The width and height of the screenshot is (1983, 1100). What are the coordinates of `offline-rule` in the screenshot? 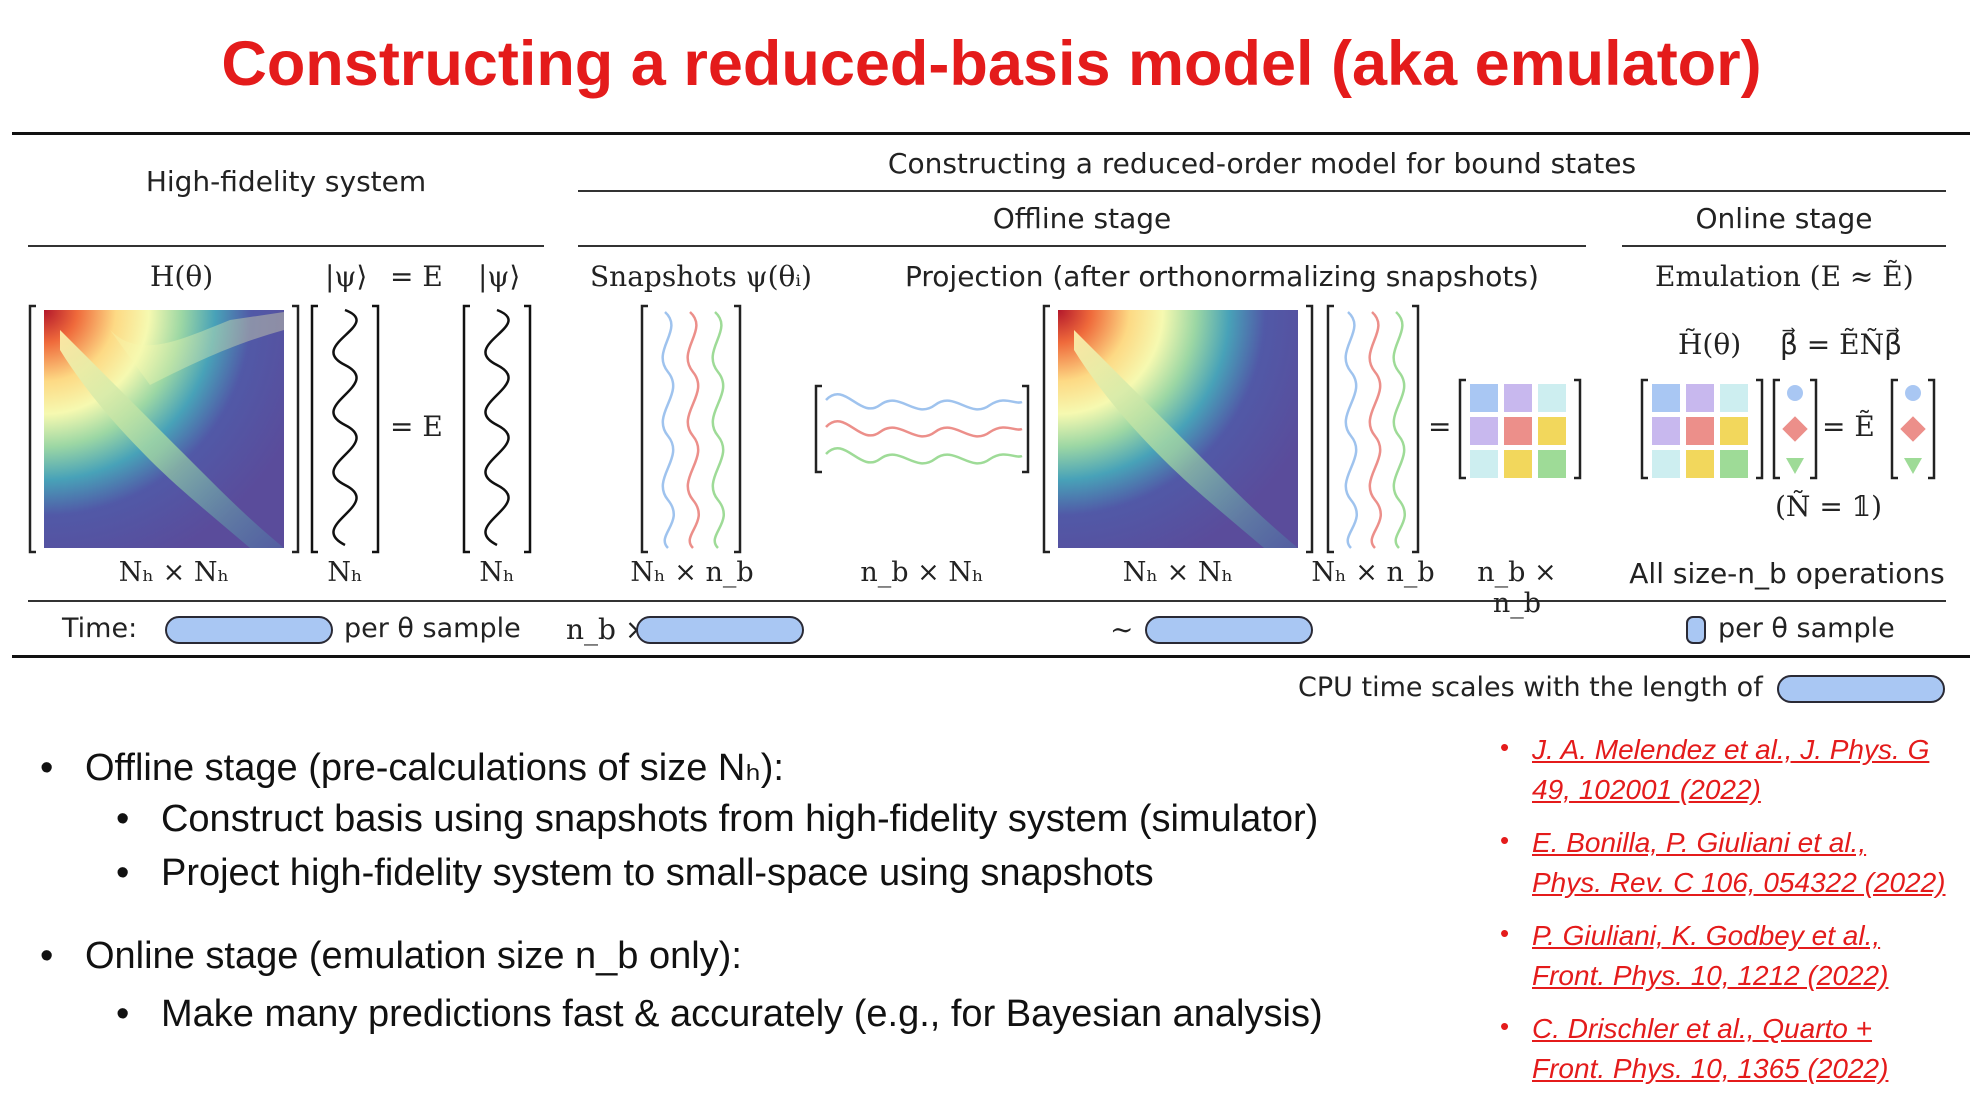 It's located at (1082, 246).